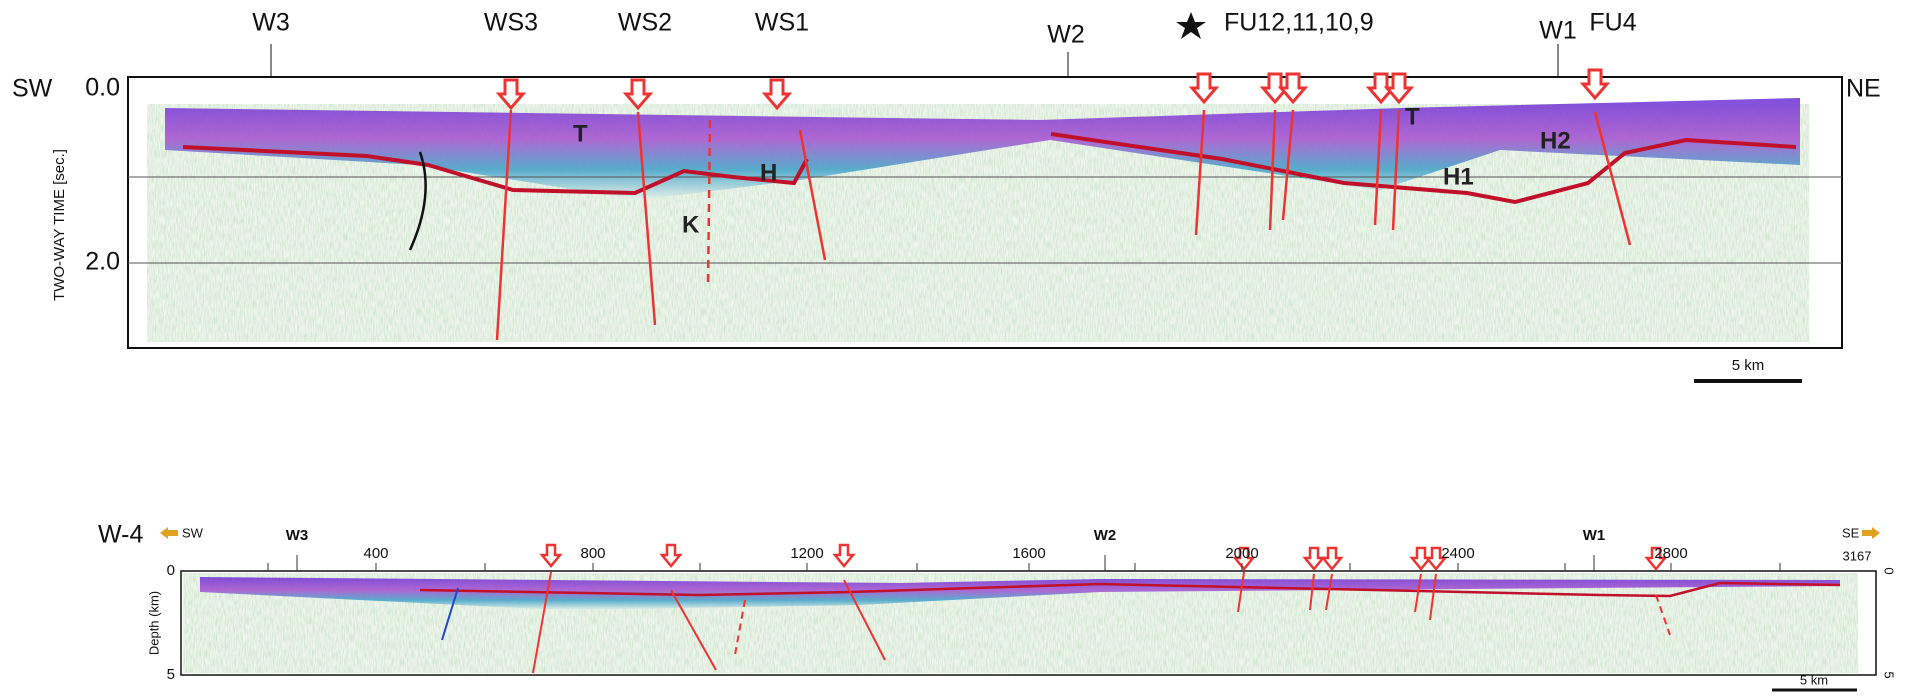 The height and width of the screenshot is (698, 1908). What do you see at coordinates (1458, 176) in the screenshot?
I see `unit-label: H1` at bounding box center [1458, 176].